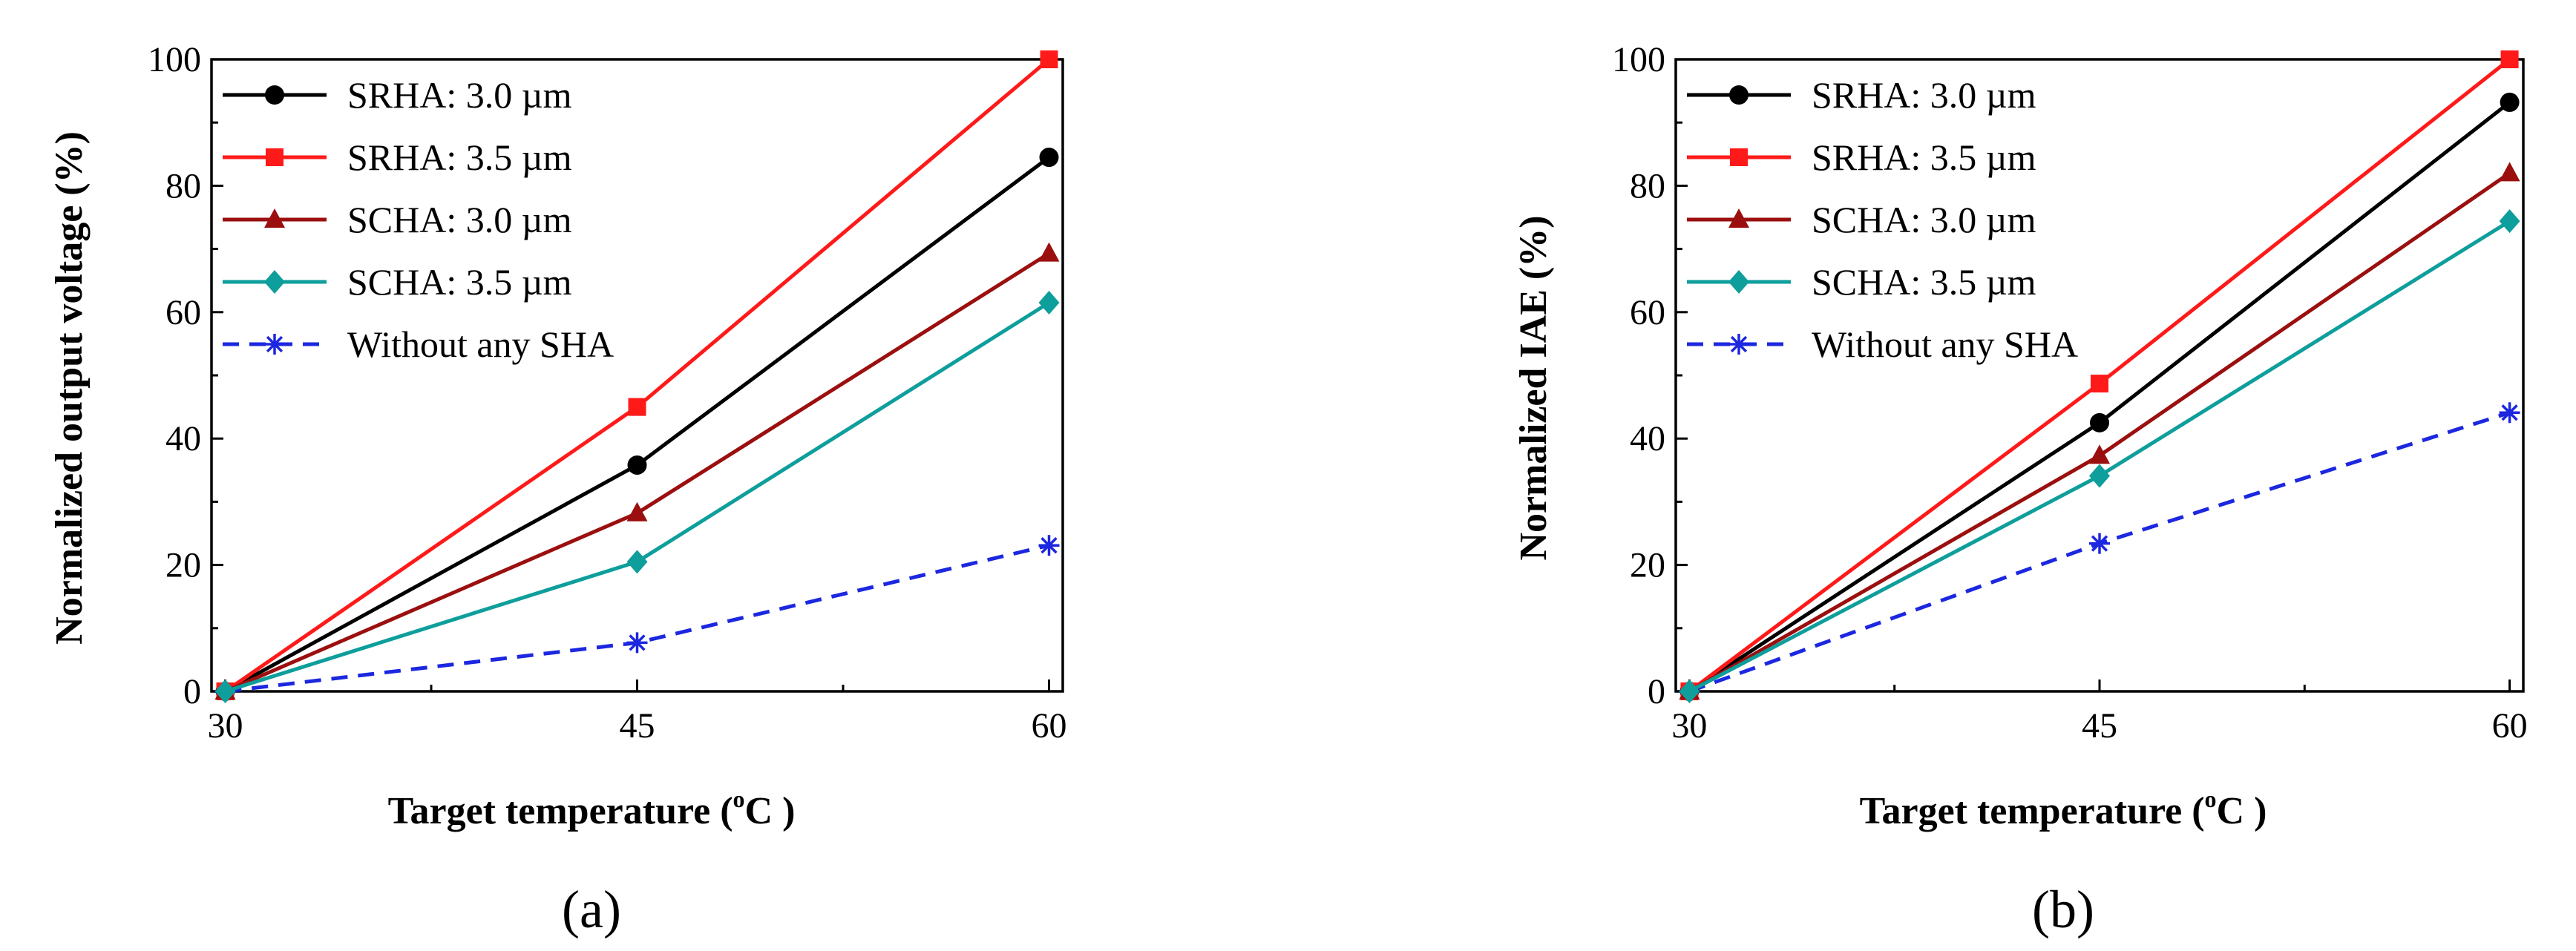  I want to click on y-tick-label-a: 100, so click(175, 59).